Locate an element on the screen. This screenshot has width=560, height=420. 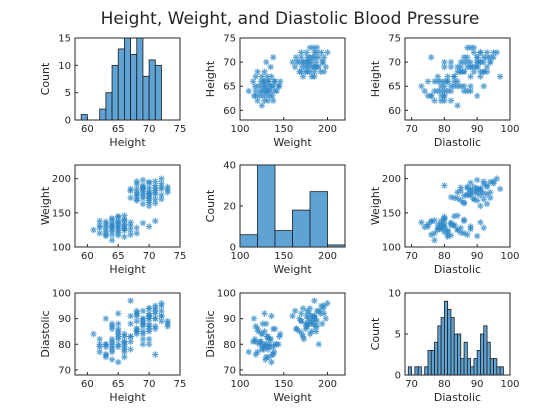
y-tick-label: 150 is located at coordinates (391, 213).